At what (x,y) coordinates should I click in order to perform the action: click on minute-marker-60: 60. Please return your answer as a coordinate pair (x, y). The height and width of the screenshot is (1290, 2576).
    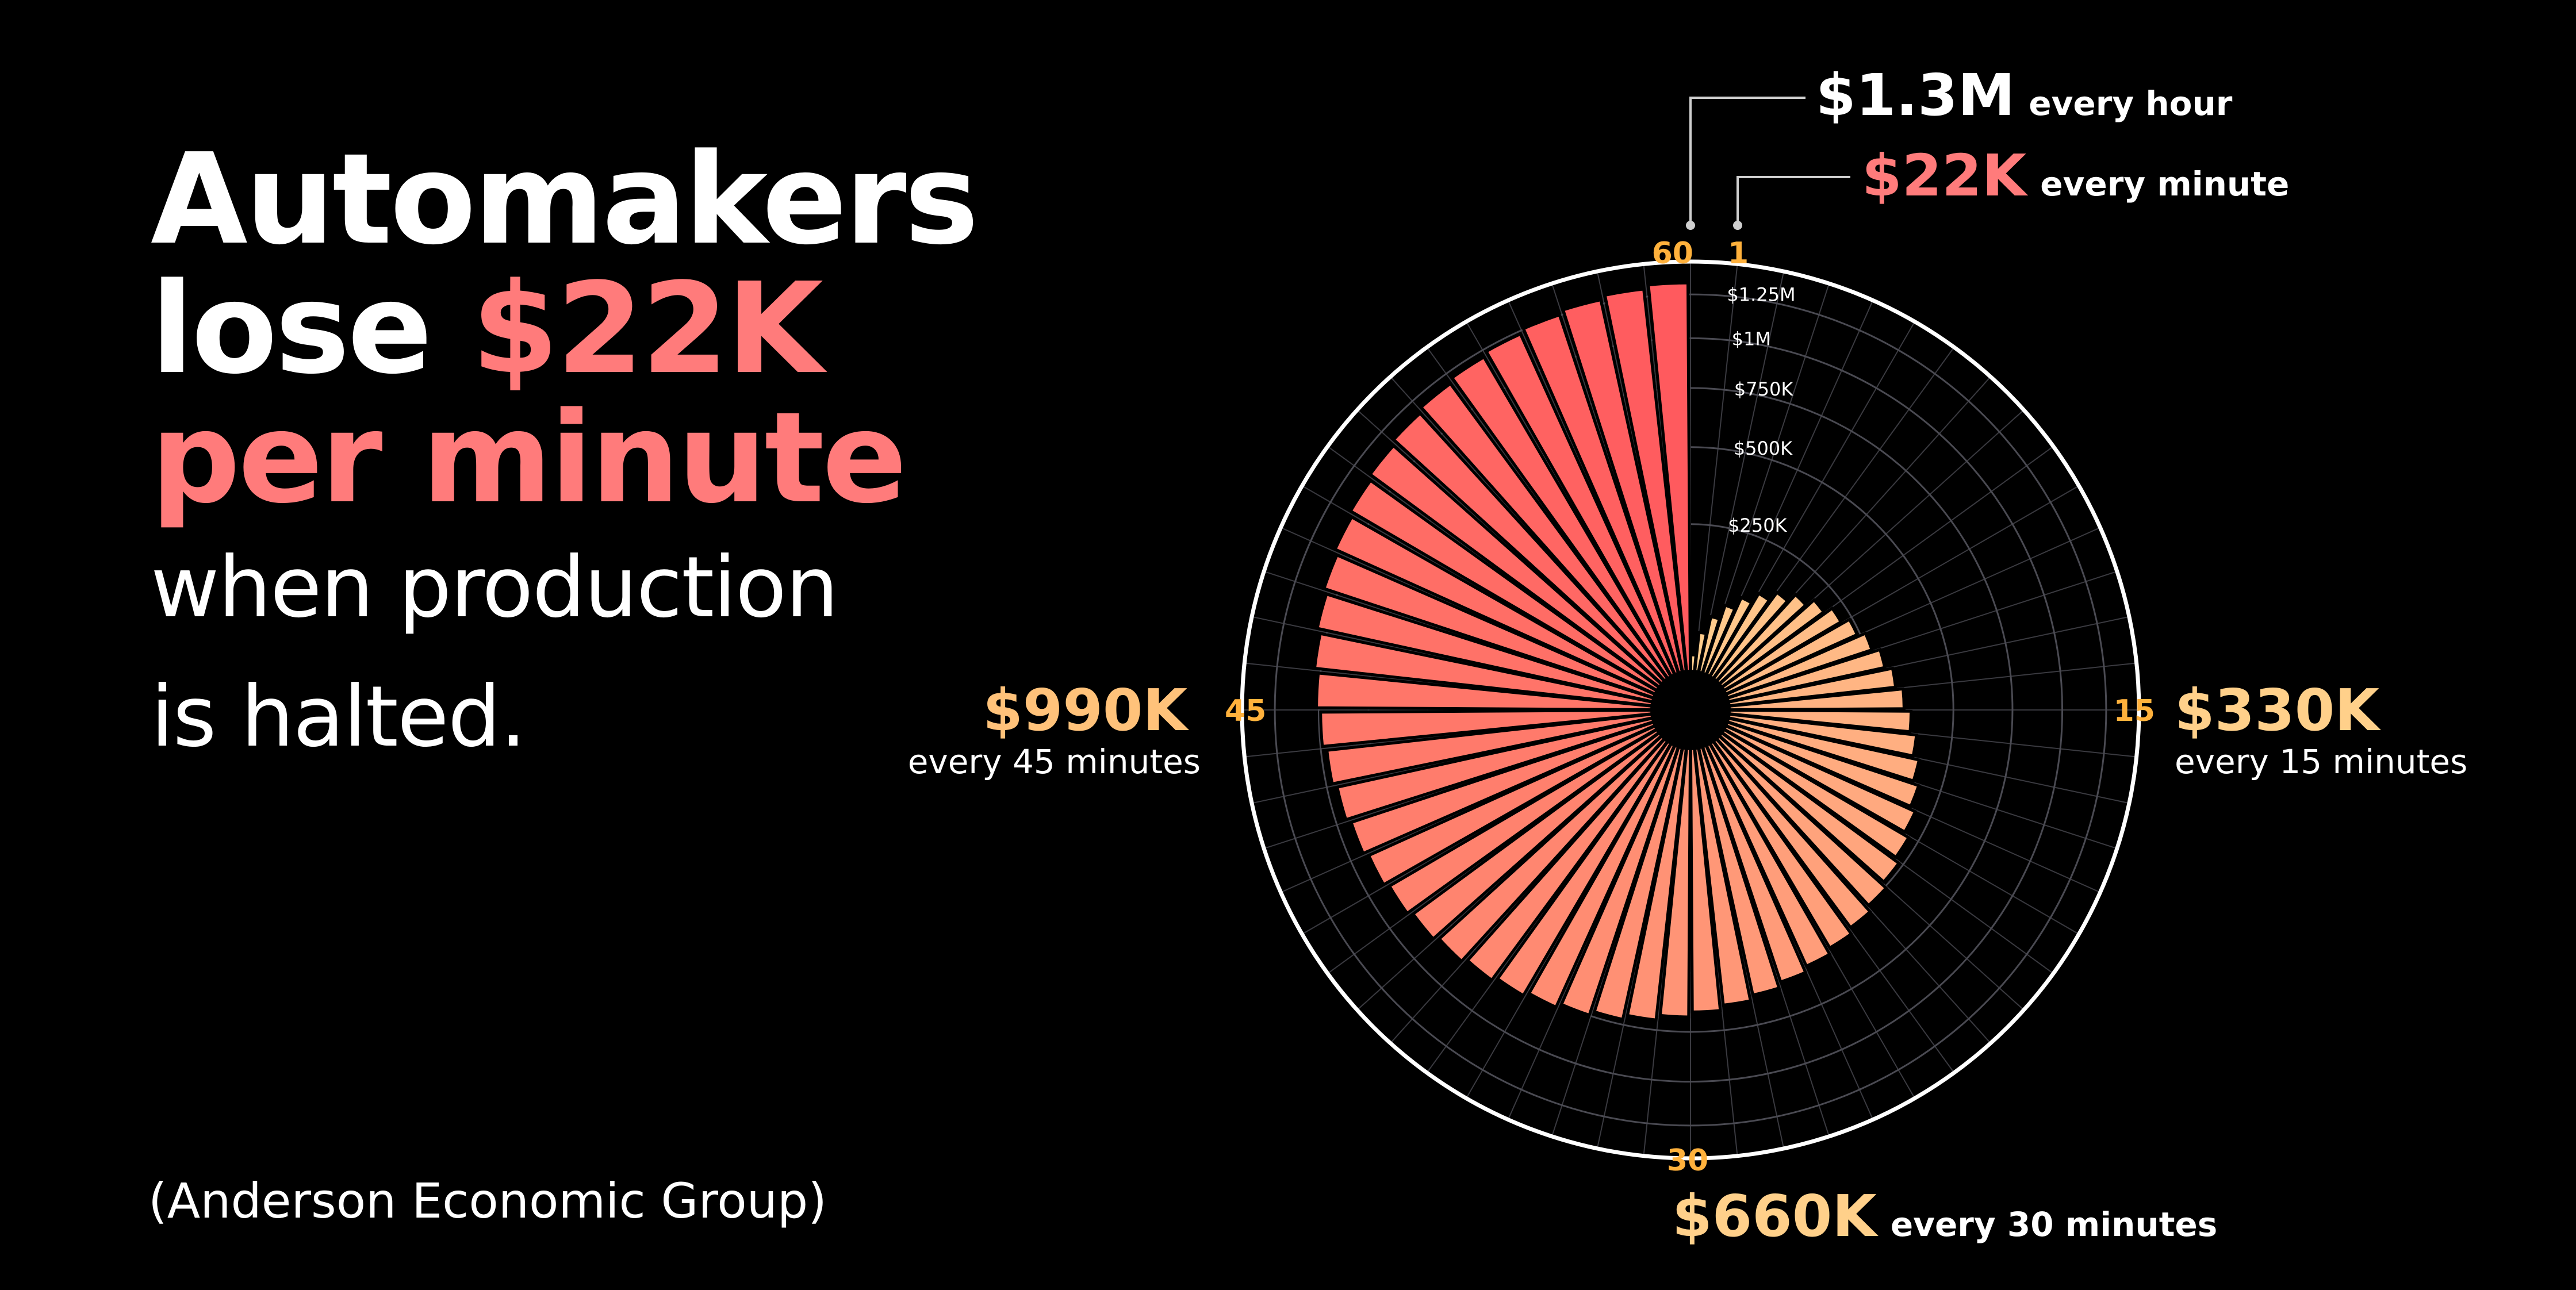
    Looking at the image, I should click on (1672, 253).